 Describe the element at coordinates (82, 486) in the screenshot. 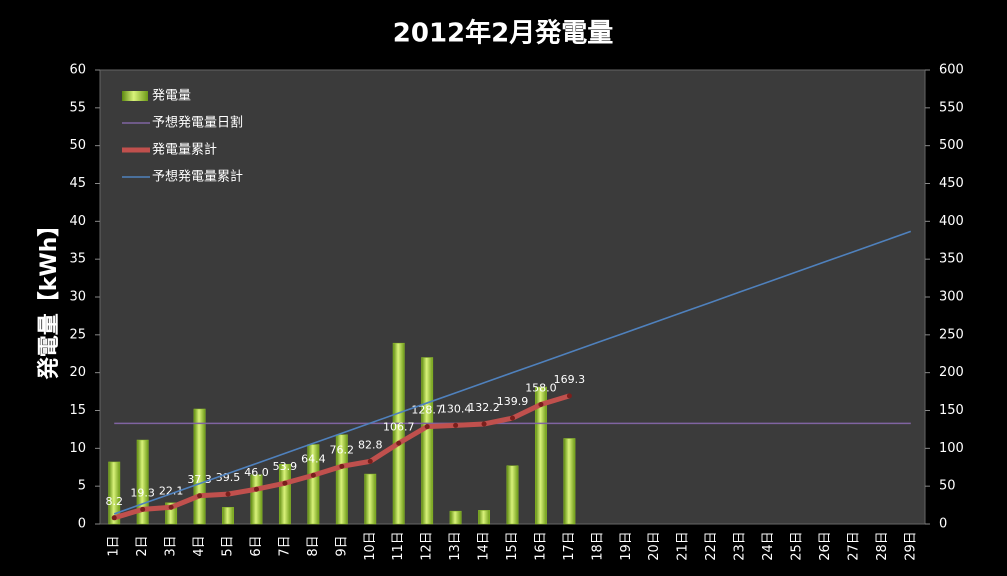

I see `y-tick-label: 5` at that location.